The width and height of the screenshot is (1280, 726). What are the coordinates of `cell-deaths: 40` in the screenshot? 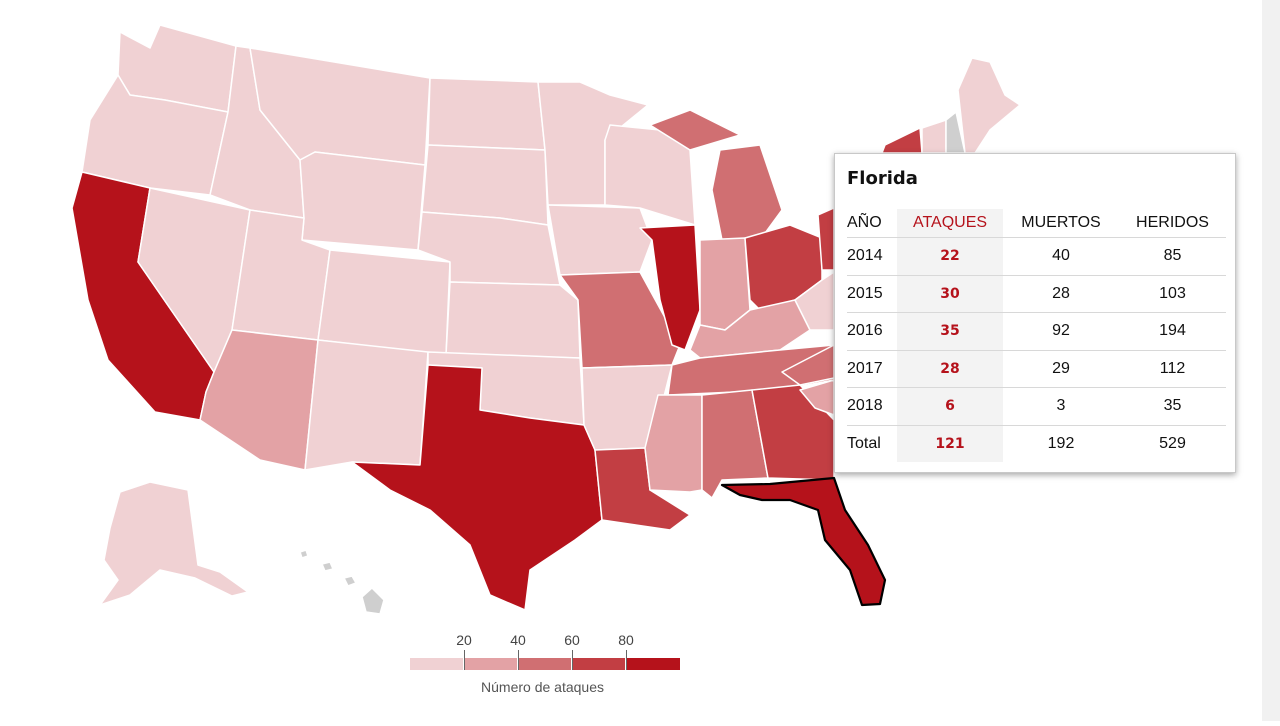 It's located at (1061, 256).